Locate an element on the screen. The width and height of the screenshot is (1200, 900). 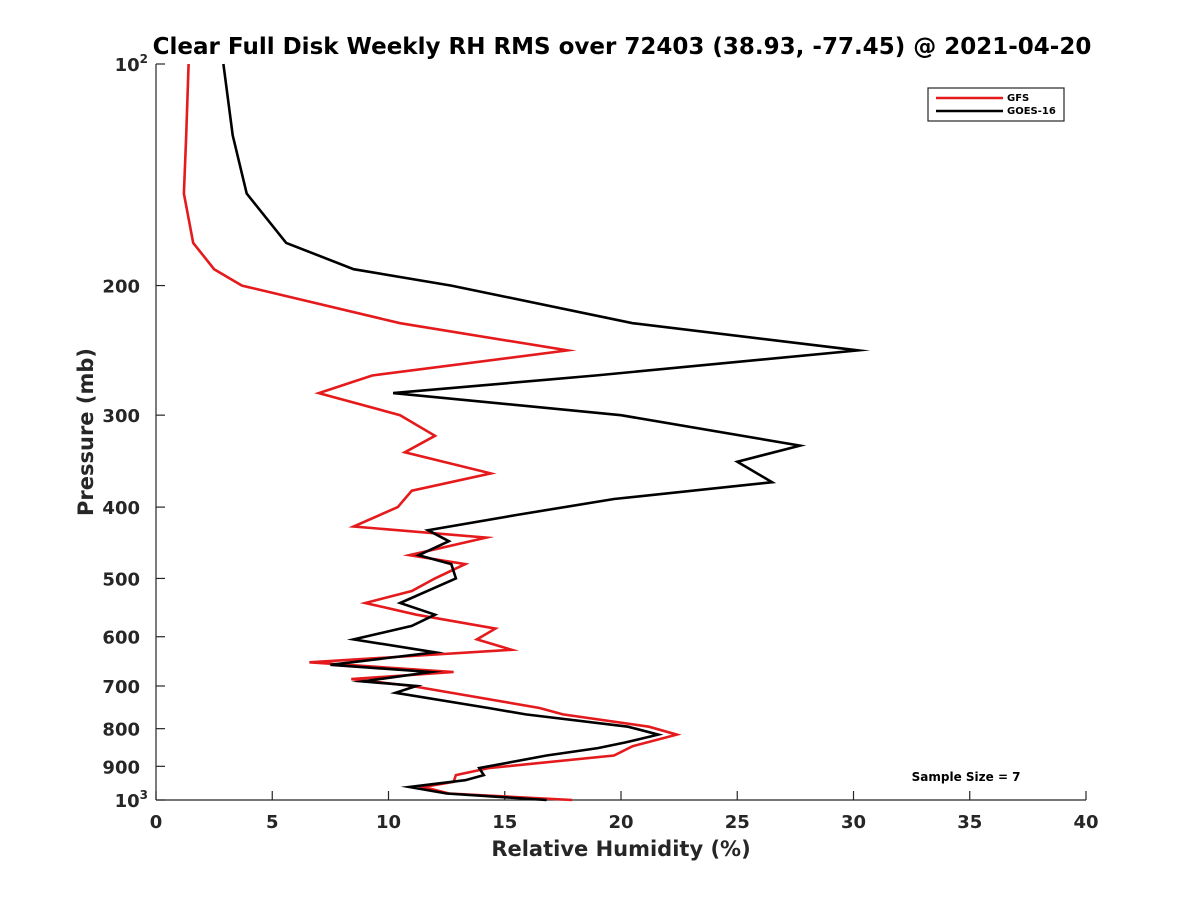
x-tick-label: 15 is located at coordinates (504, 822).